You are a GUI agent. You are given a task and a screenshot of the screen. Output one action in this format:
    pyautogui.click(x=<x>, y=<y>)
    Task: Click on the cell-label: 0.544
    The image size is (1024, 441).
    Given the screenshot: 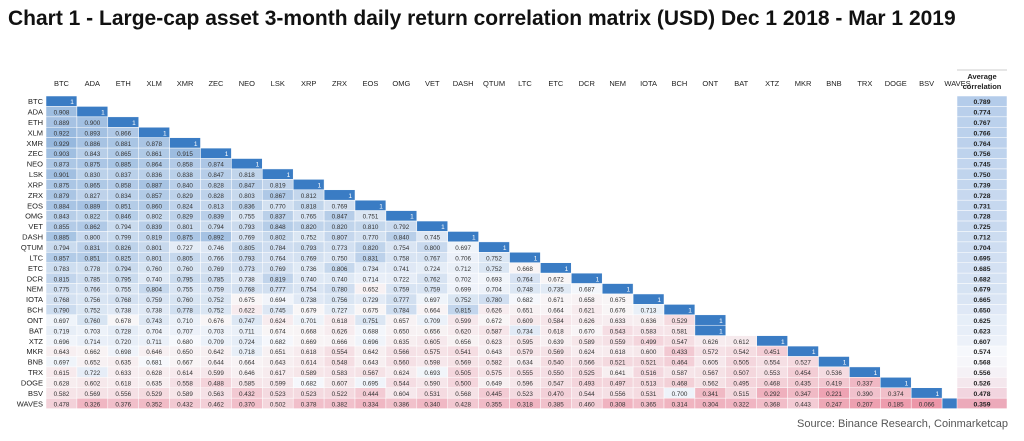 What is the action you would take?
    pyautogui.click(x=587, y=394)
    